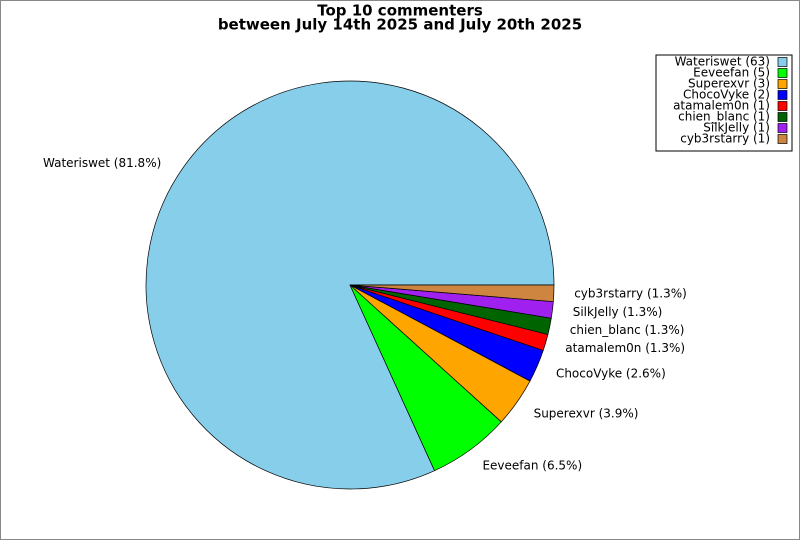 The height and width of the screenshot is (540, 800). Describe the element at coordinates (400, 11) in the screenshot. I see `chart-title: Top 10 commenters` at that location.